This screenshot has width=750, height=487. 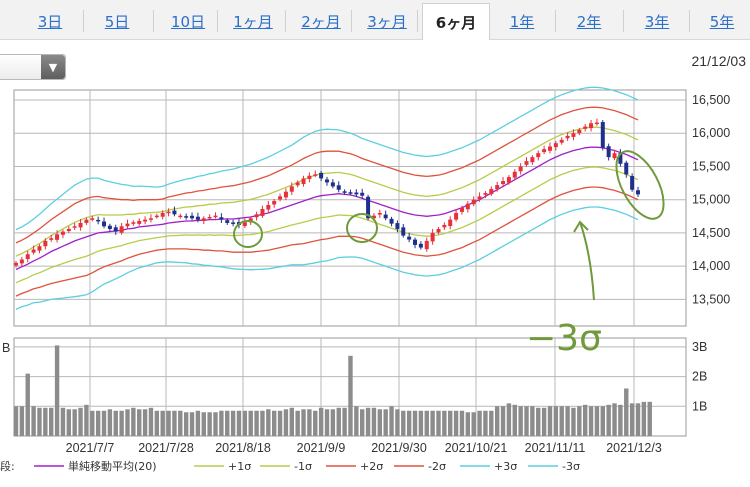 I want to click on tab-period-10: 5年, so click(x=722, y=21).